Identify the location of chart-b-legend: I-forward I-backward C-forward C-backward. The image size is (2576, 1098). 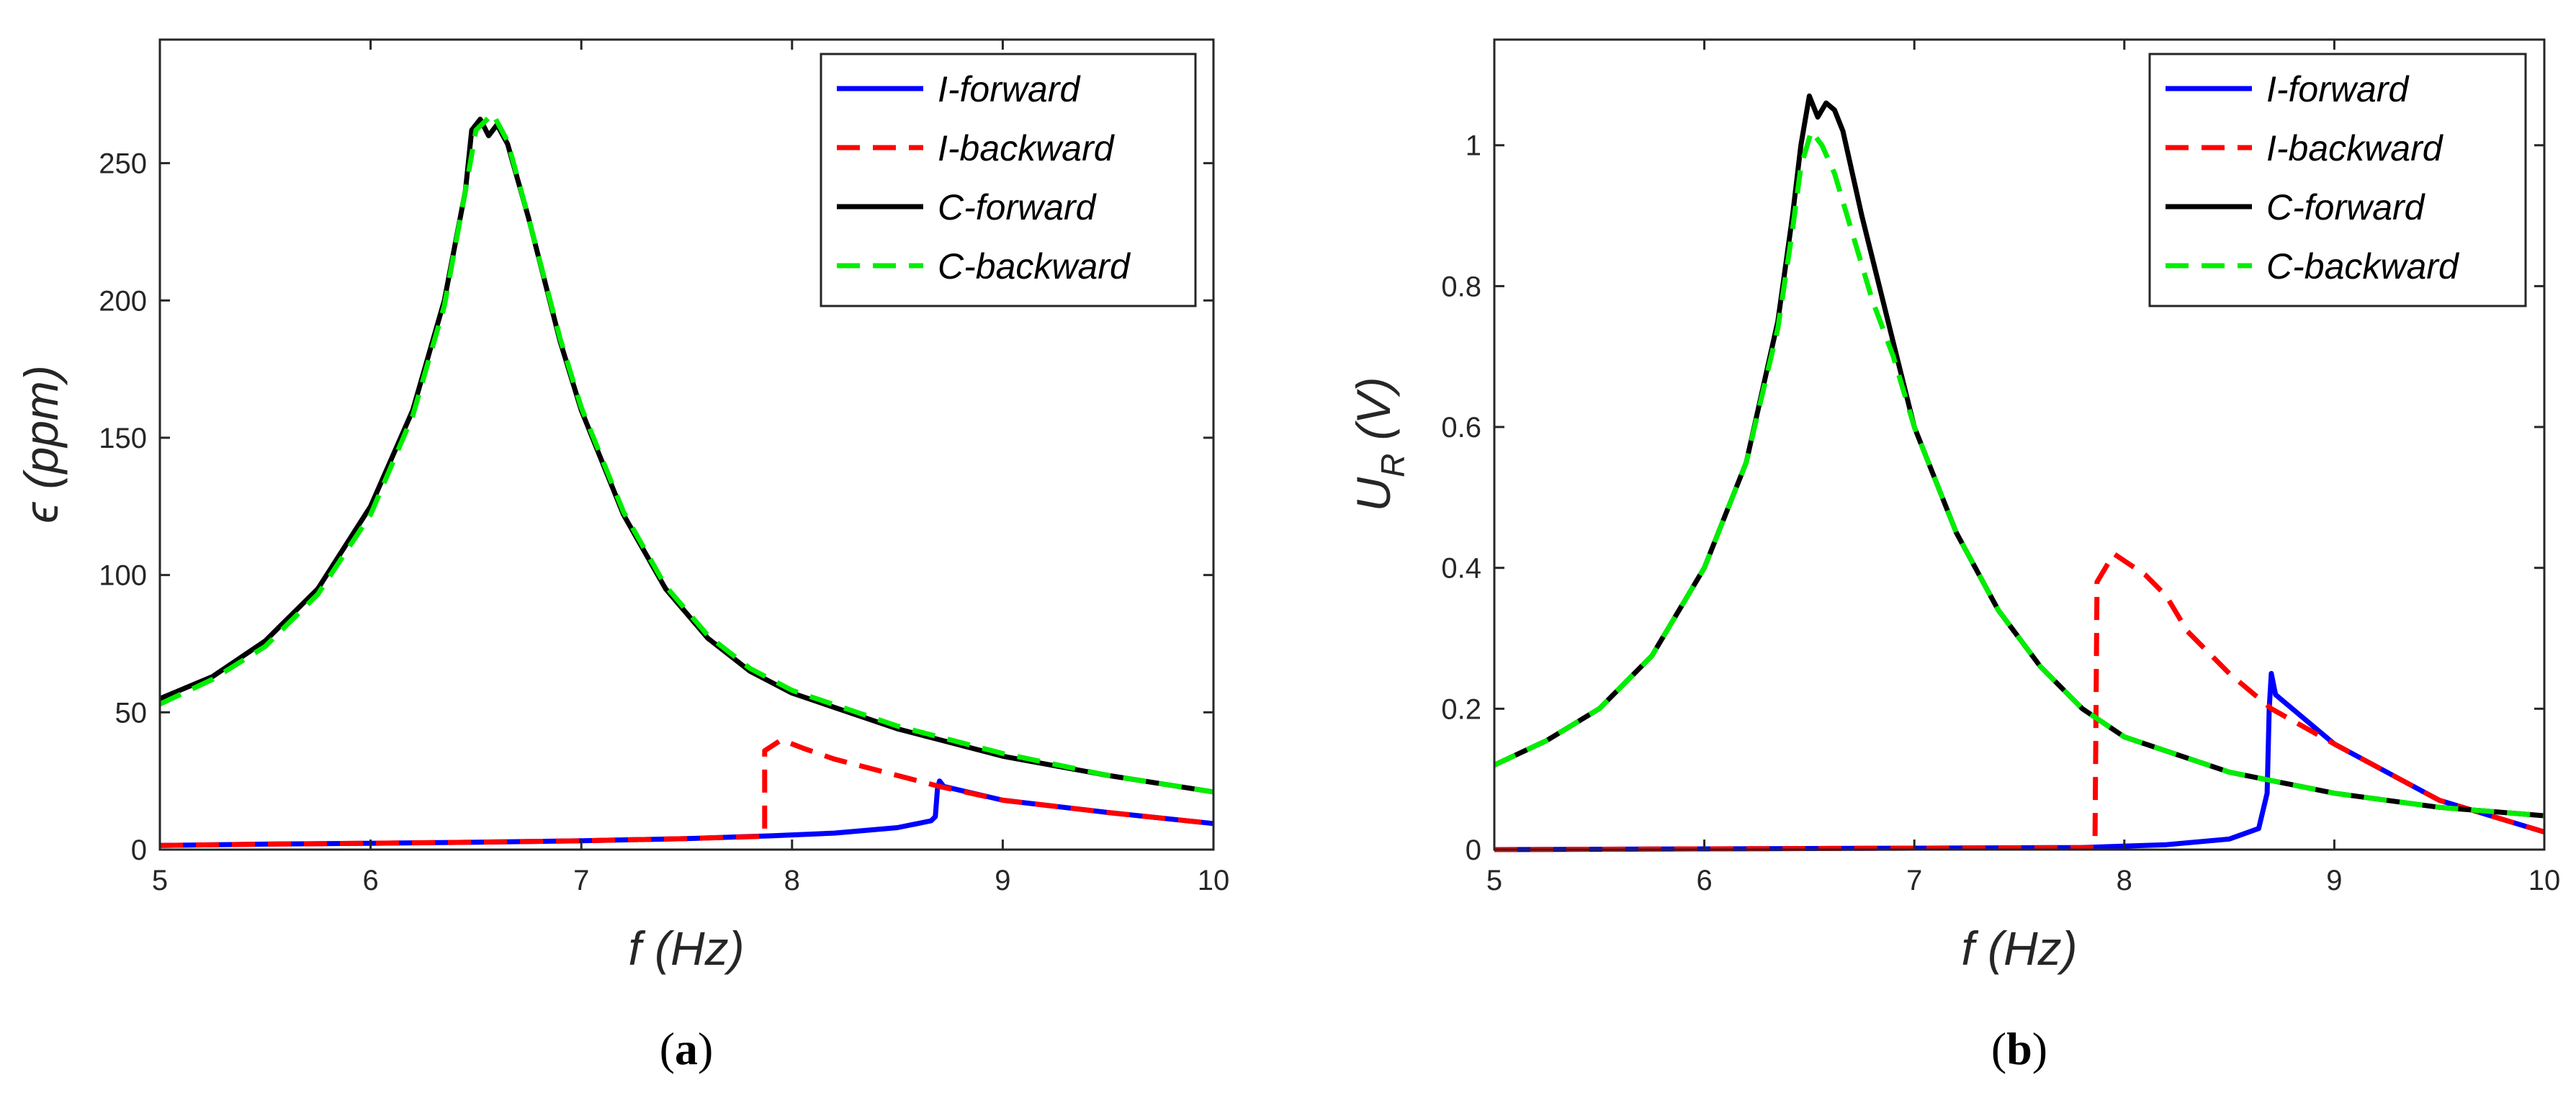
(2337, 180).